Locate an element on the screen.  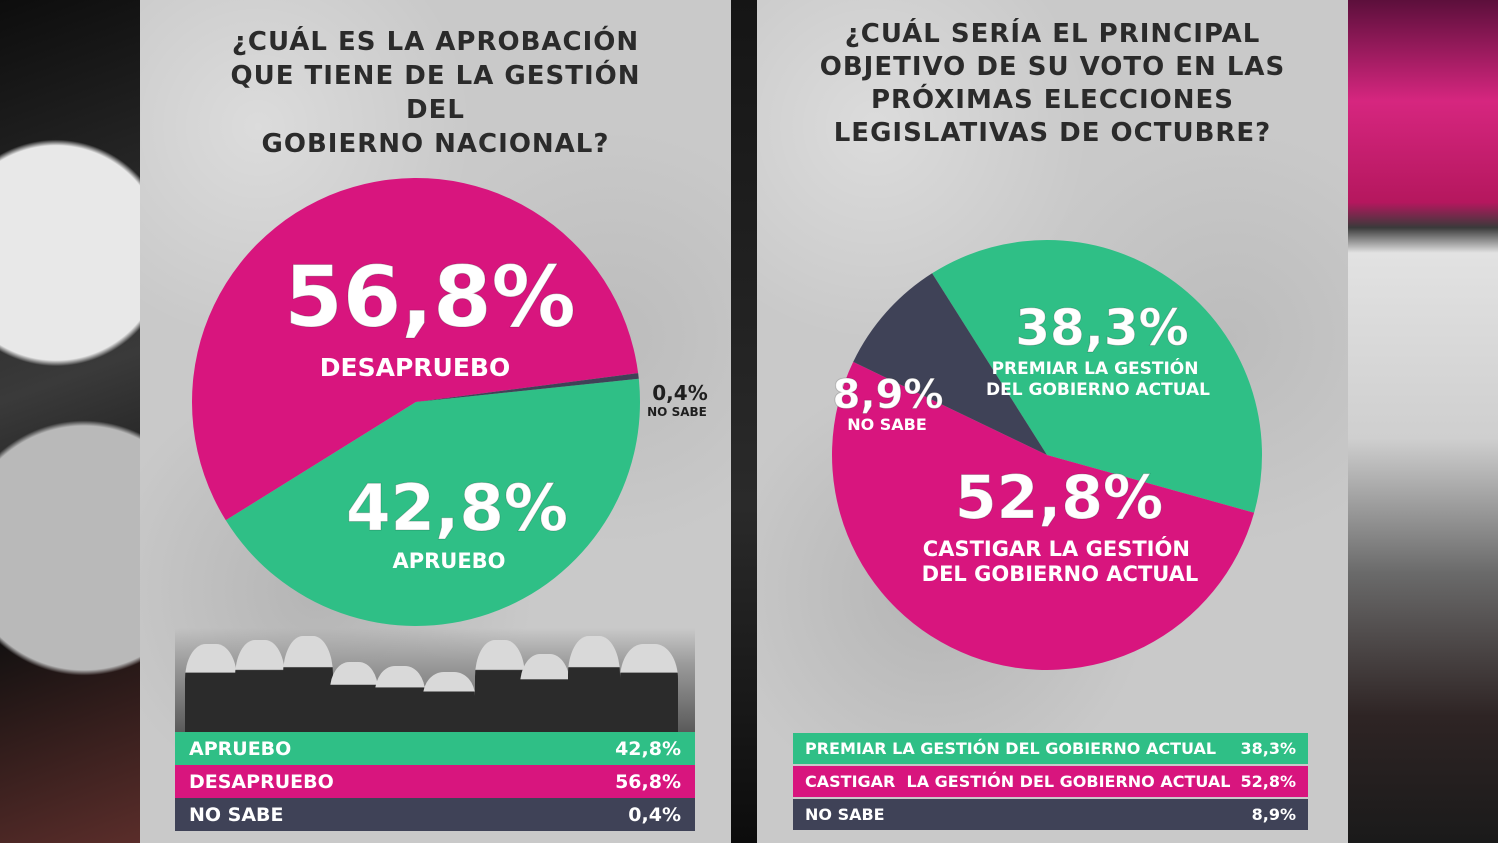
pie-slice-castigar is located at coordinates (1043, 515).